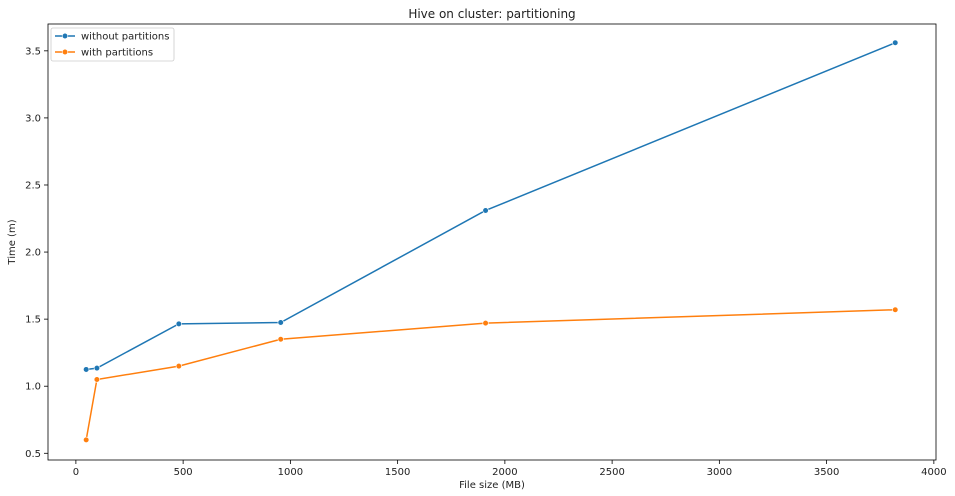 The height and width of the screenshot is (496, 955). Describe the element at coordinates (397, 472) in the screenshot. I see `x-tick-label: 1500` at that location.